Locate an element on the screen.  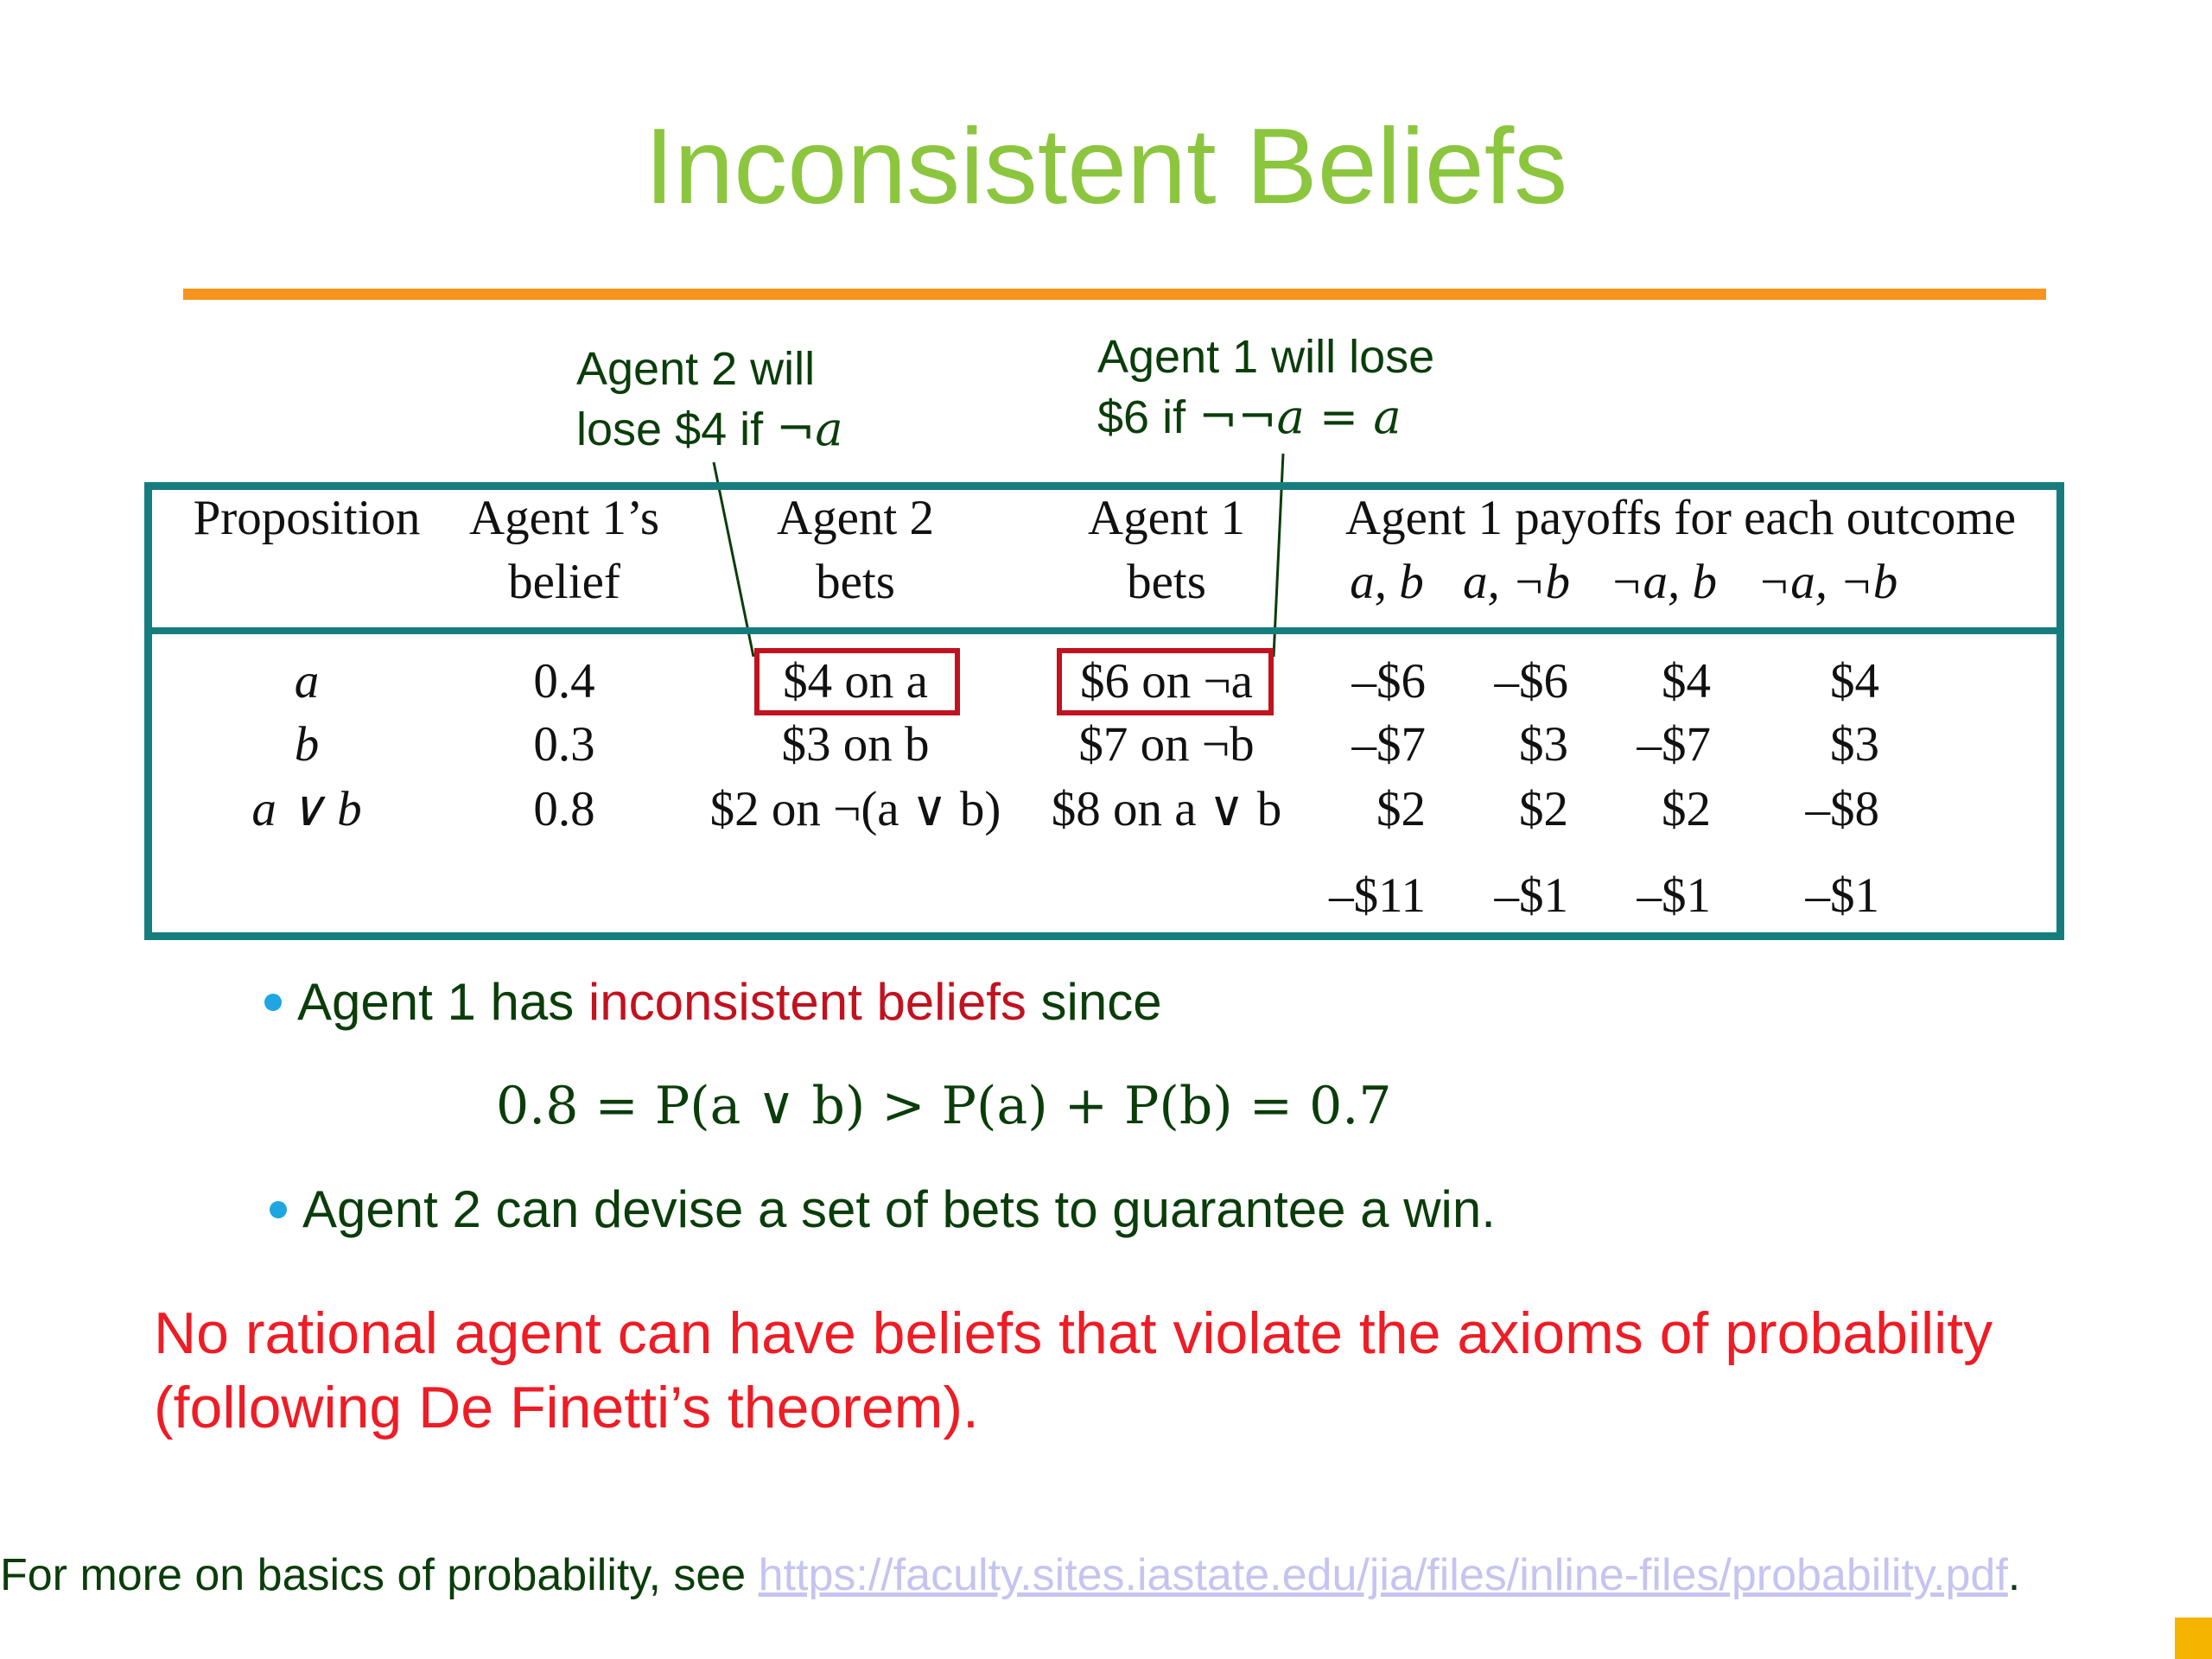
callout-agent1: Agent 1 will lose $6 if ¬¬a = a is located at coordinates (1265, 387).